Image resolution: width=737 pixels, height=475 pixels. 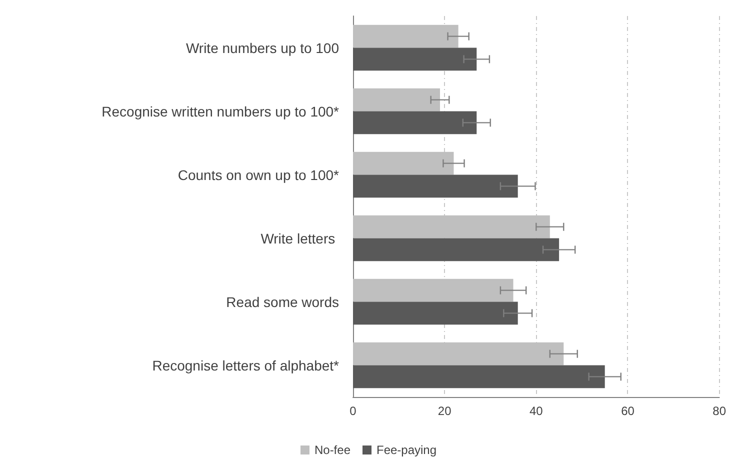 What do you see at coordinates (221, 111) in the screenshot?
I see `y-tick-label: Recognise written numbers up to 100*` at bounding box center [221, 111].